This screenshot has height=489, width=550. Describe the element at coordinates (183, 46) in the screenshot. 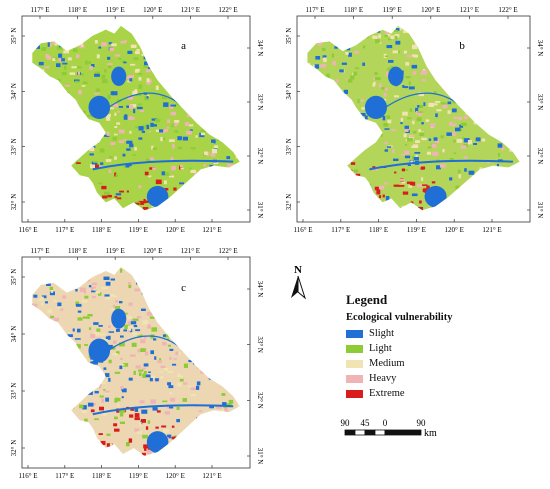

I see `panel-label: a` at that location.